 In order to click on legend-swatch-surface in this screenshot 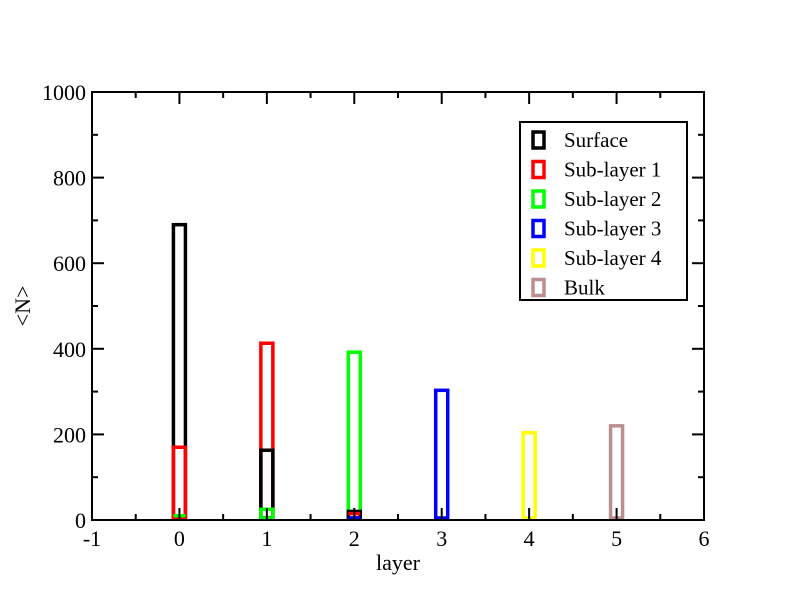, I will do `click(538, 140)`.